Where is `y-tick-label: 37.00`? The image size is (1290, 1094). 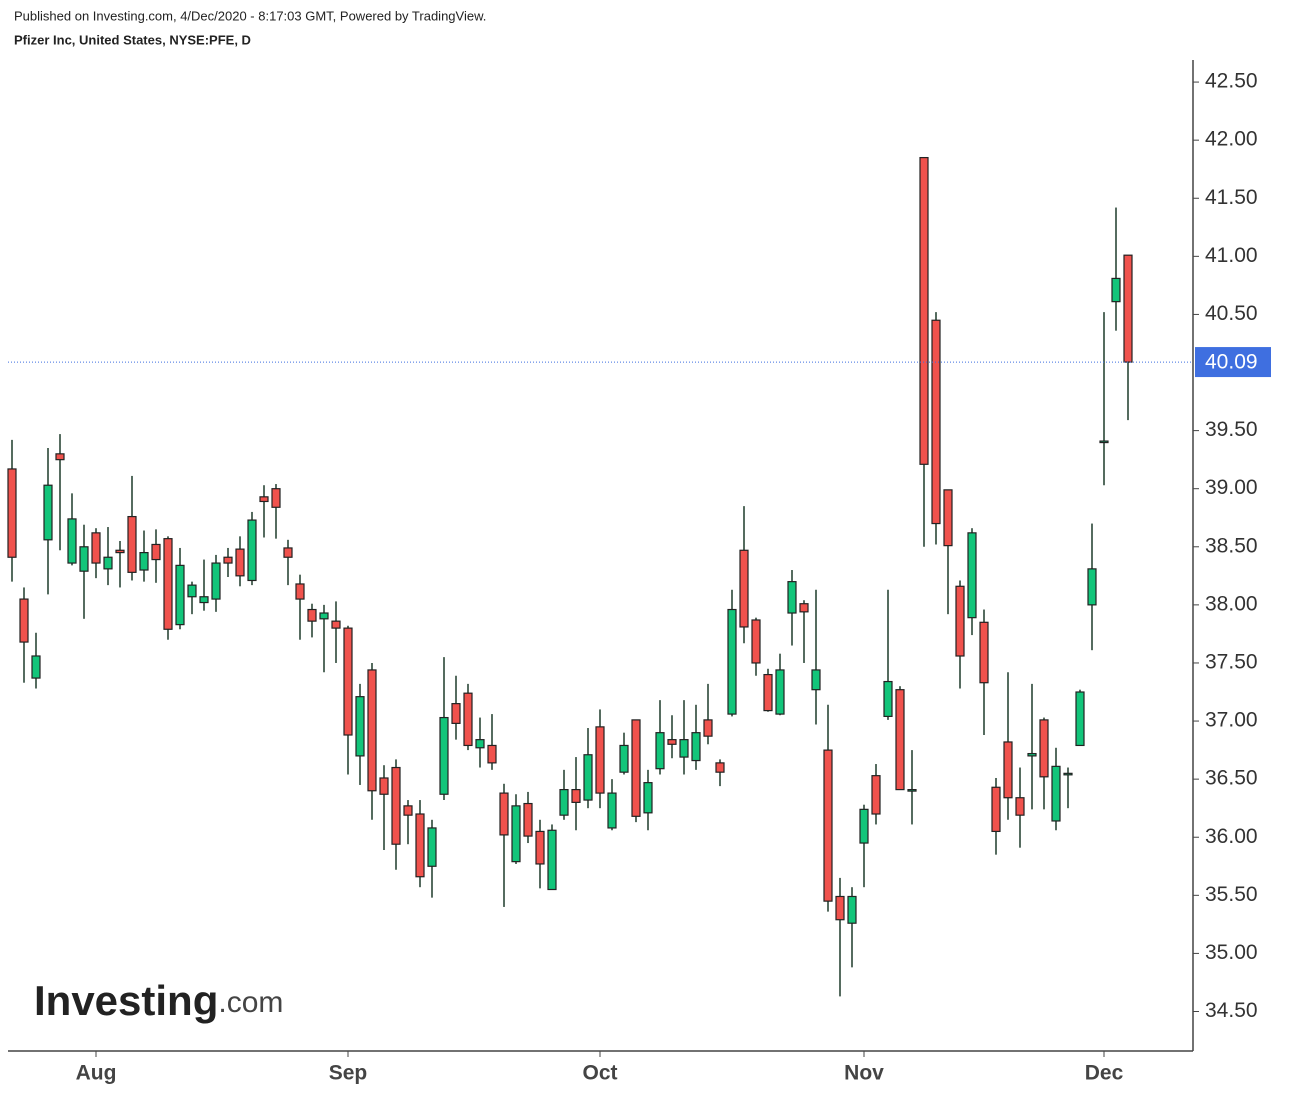 y-tick-label: 37.00 is located at coordinates (1231, 720).